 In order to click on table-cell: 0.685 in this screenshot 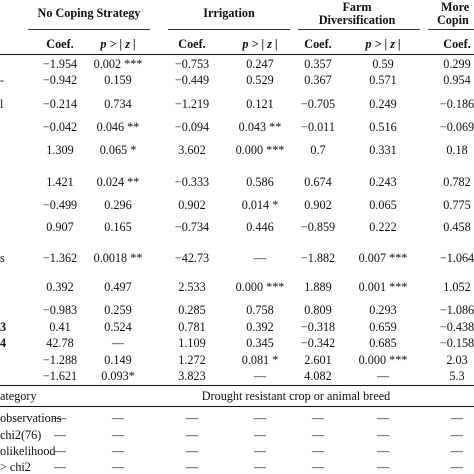, I will do `click(383, 343)`.